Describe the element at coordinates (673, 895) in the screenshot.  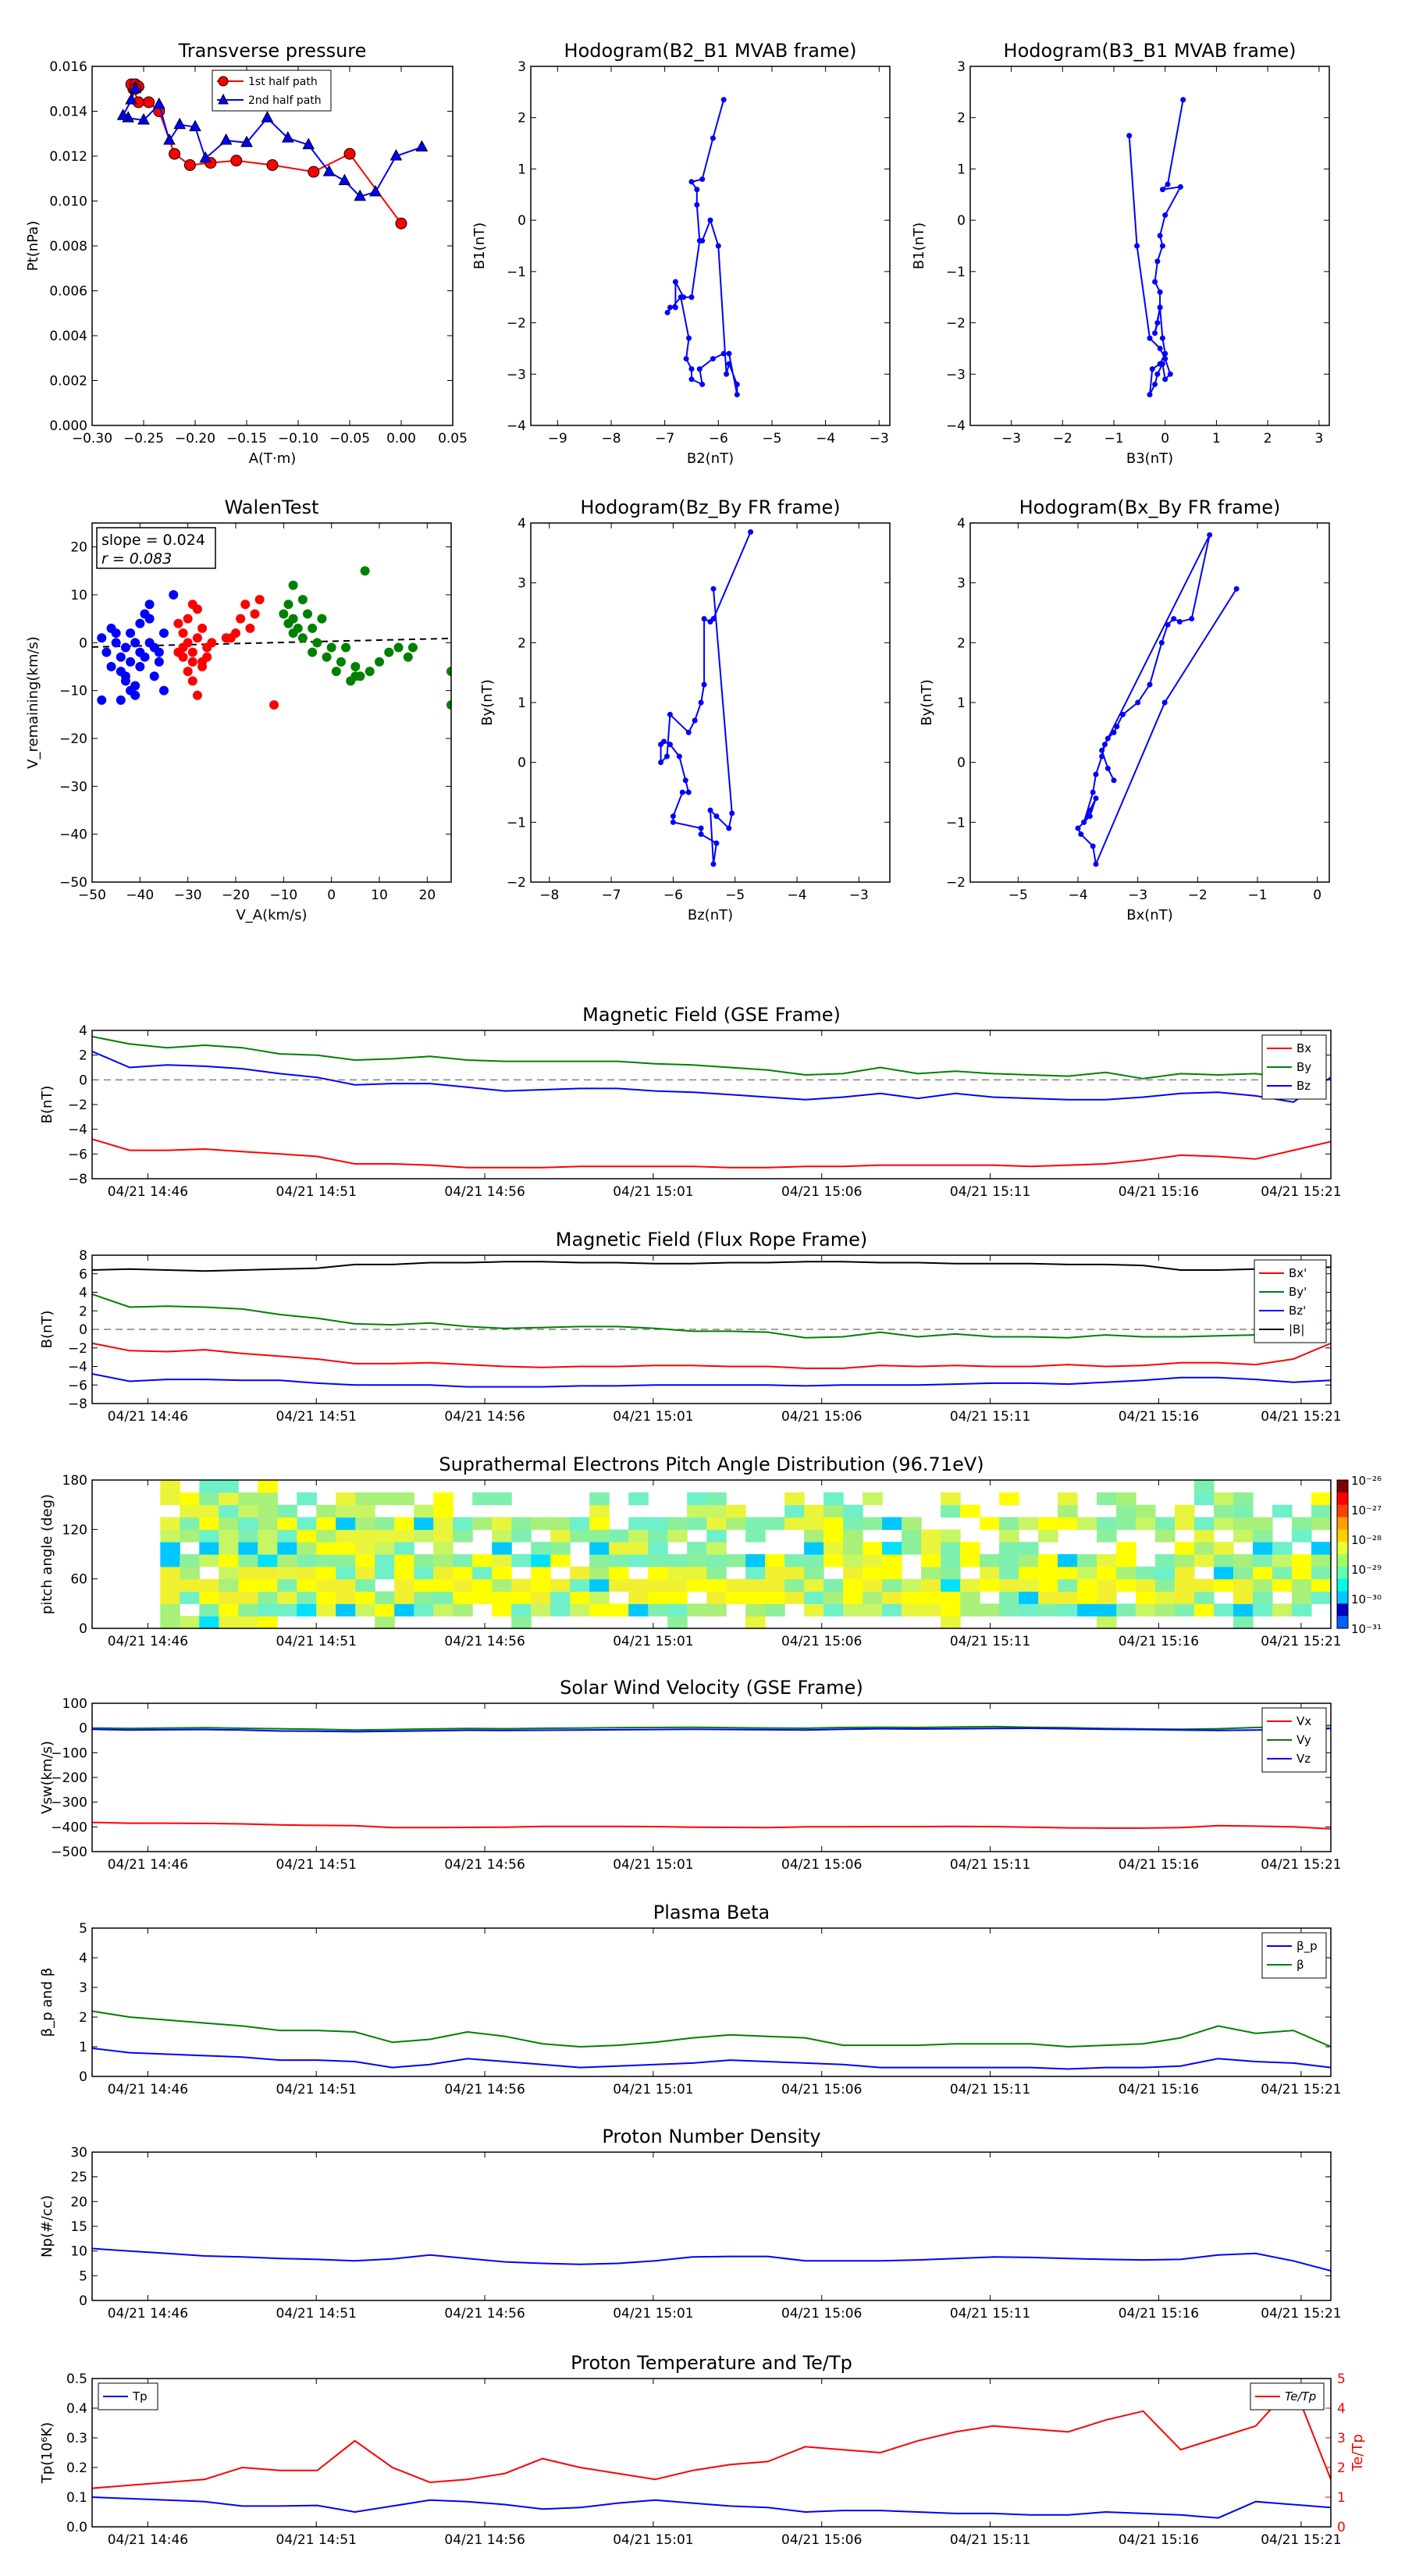
I see `x-tick-label: −6` at that location.